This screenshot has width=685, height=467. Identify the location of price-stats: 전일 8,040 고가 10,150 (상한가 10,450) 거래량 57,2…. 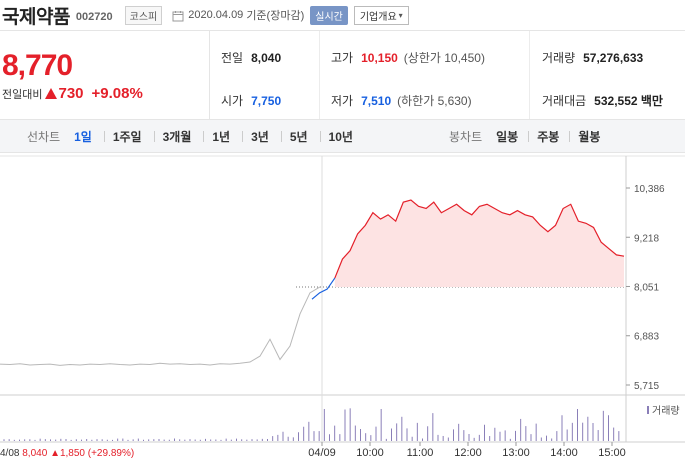
(448, 75).